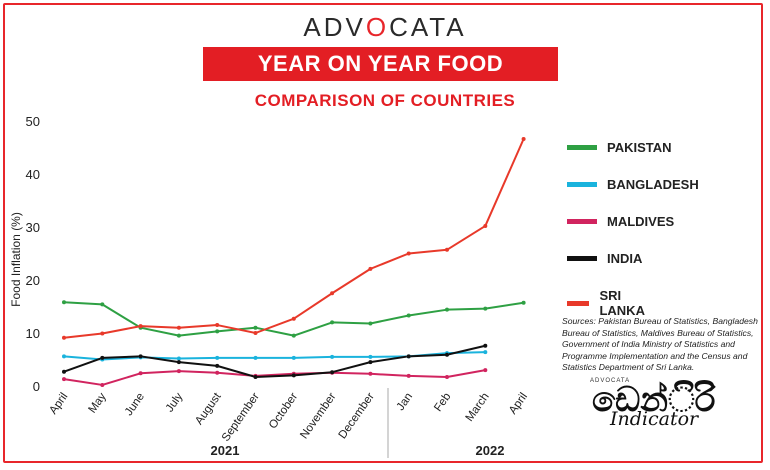 The image size is (770, 470). Describe the element at coordinates (33, 121) in the screenshot. I see `y-tick-label: 50` at that location.